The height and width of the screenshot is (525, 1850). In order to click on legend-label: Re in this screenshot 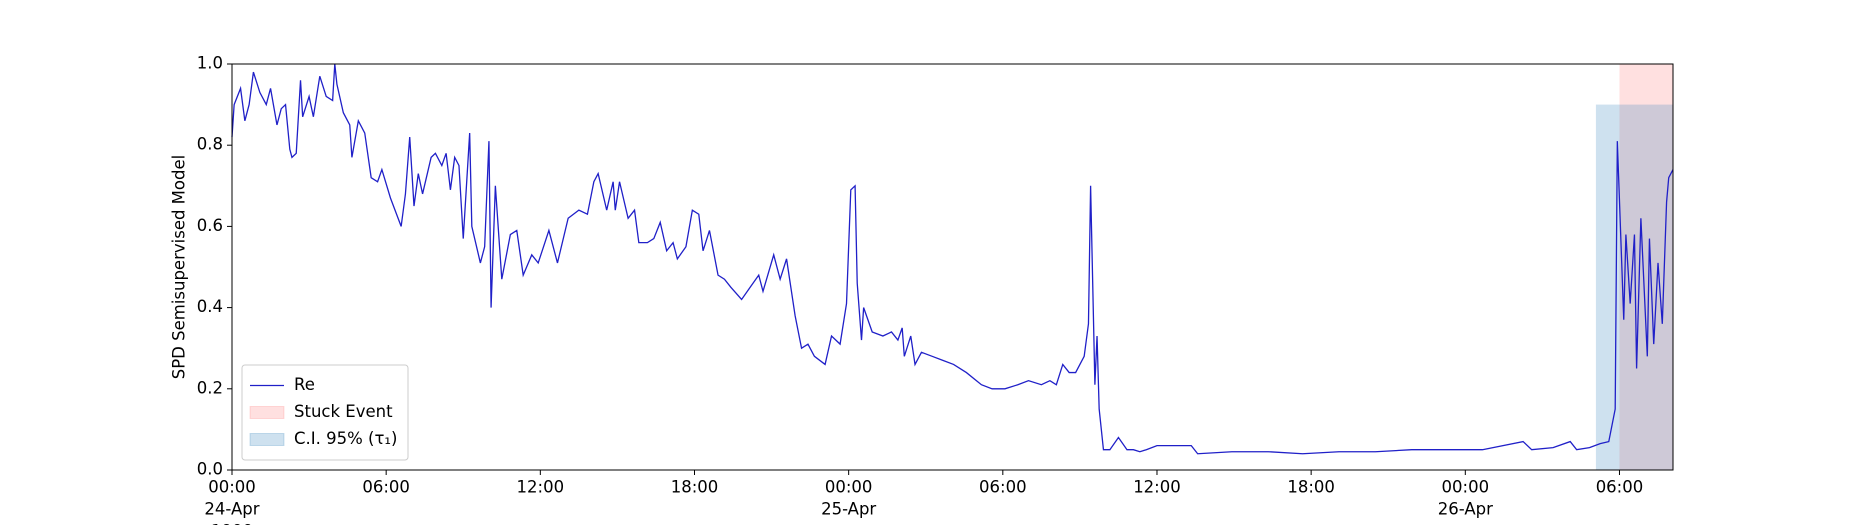, I will do `click(304, 384)`.